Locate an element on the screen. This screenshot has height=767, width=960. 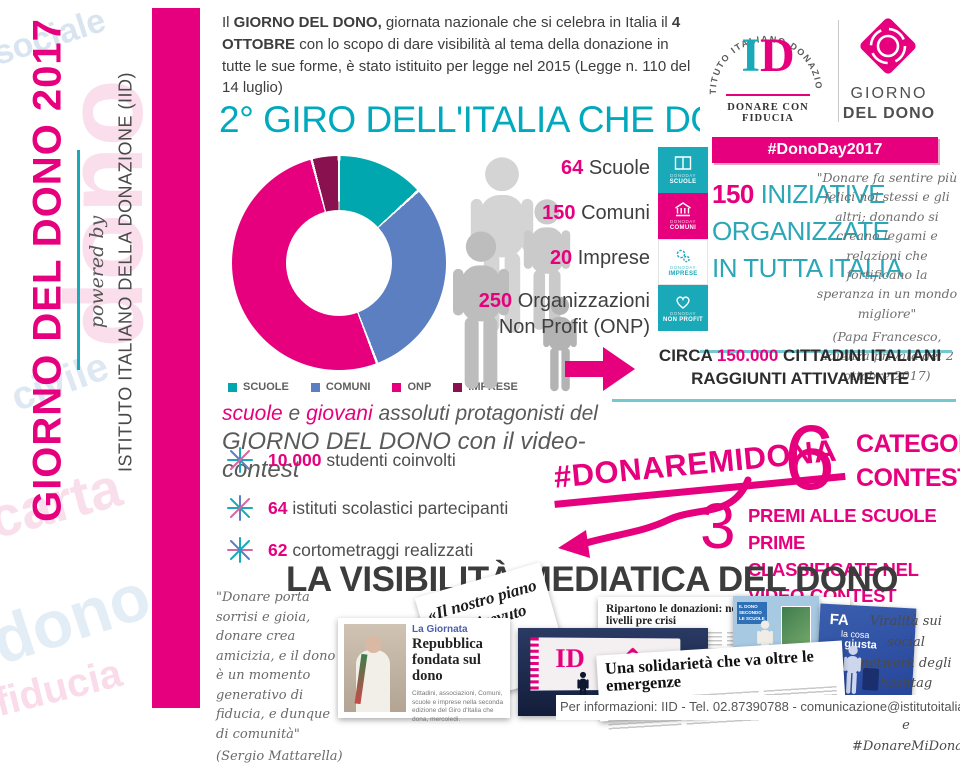
iid-id-letters: ID is located at coordinates (768, 56).